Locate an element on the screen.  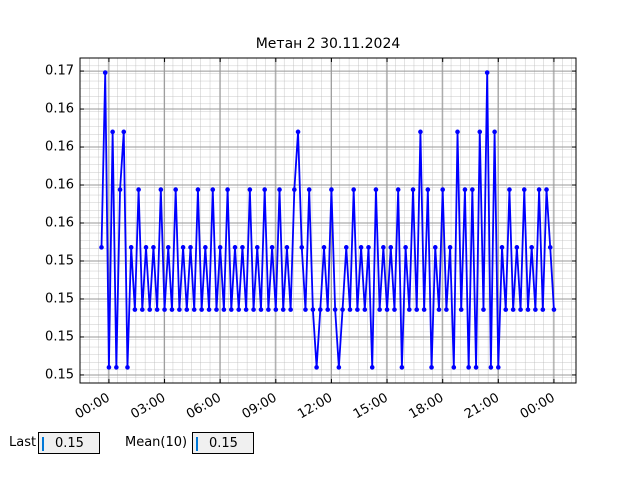
last-value-box: 0.15 is located at coordinates (69, 443).